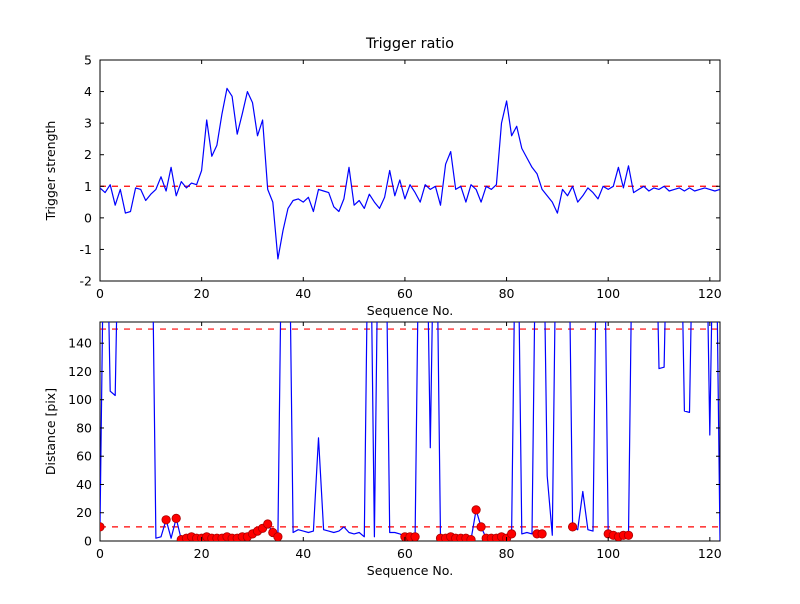 The width and height of the screenshot is (800, 604). I want to click on trigger-ratio-chart-x-axis-label: Sequence No., so click(410, 310).